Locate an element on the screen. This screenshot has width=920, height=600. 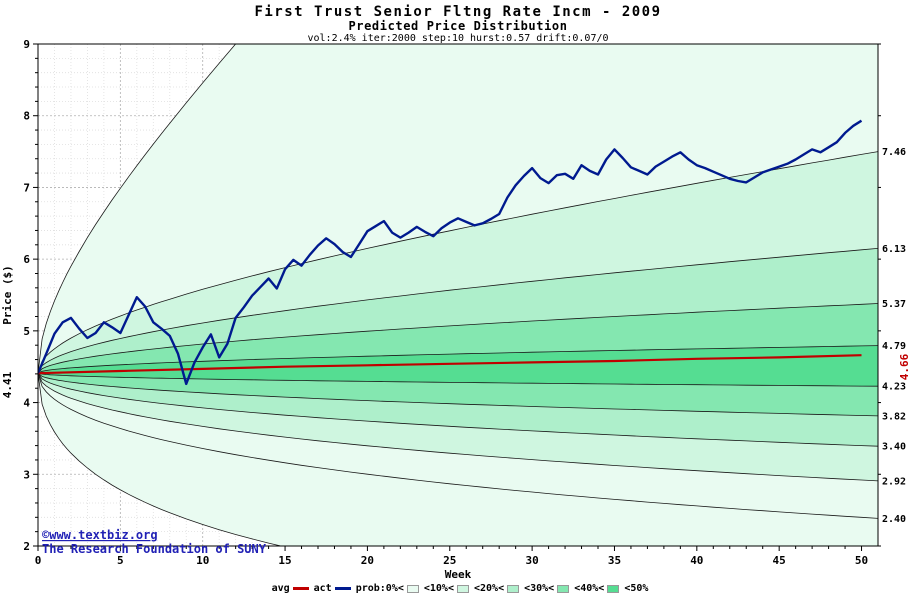
x-tick-label: 15 is located at coordinates (284, 560).